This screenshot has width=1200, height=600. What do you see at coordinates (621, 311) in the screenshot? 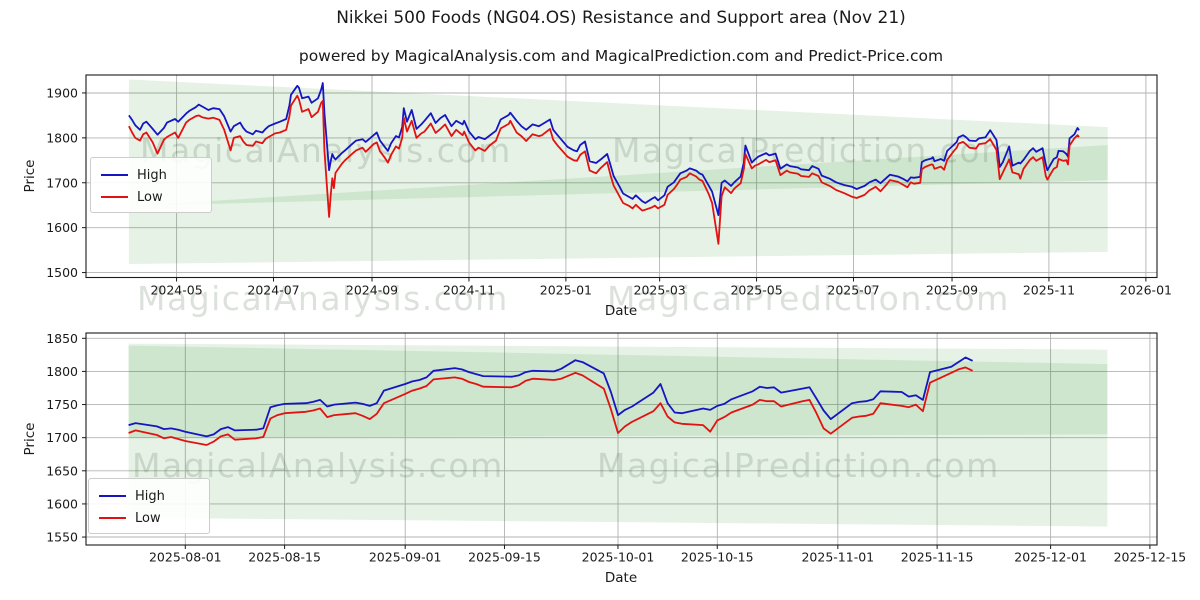
I see `x-axis-label-top-chart: Date` at bounding box center [621, 311].